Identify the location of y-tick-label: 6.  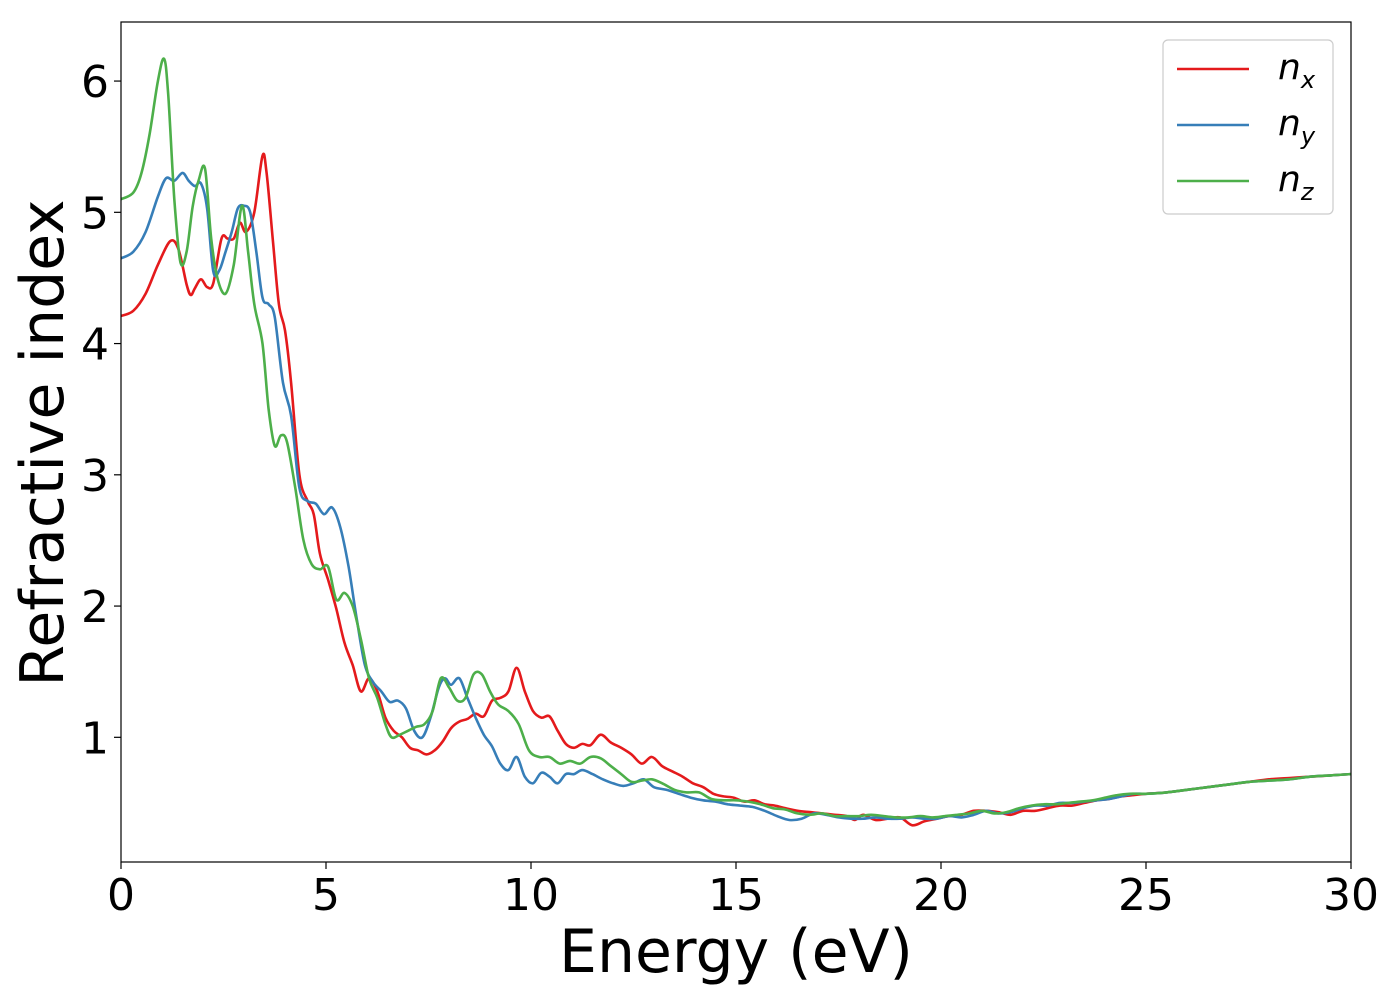
(95, 82).